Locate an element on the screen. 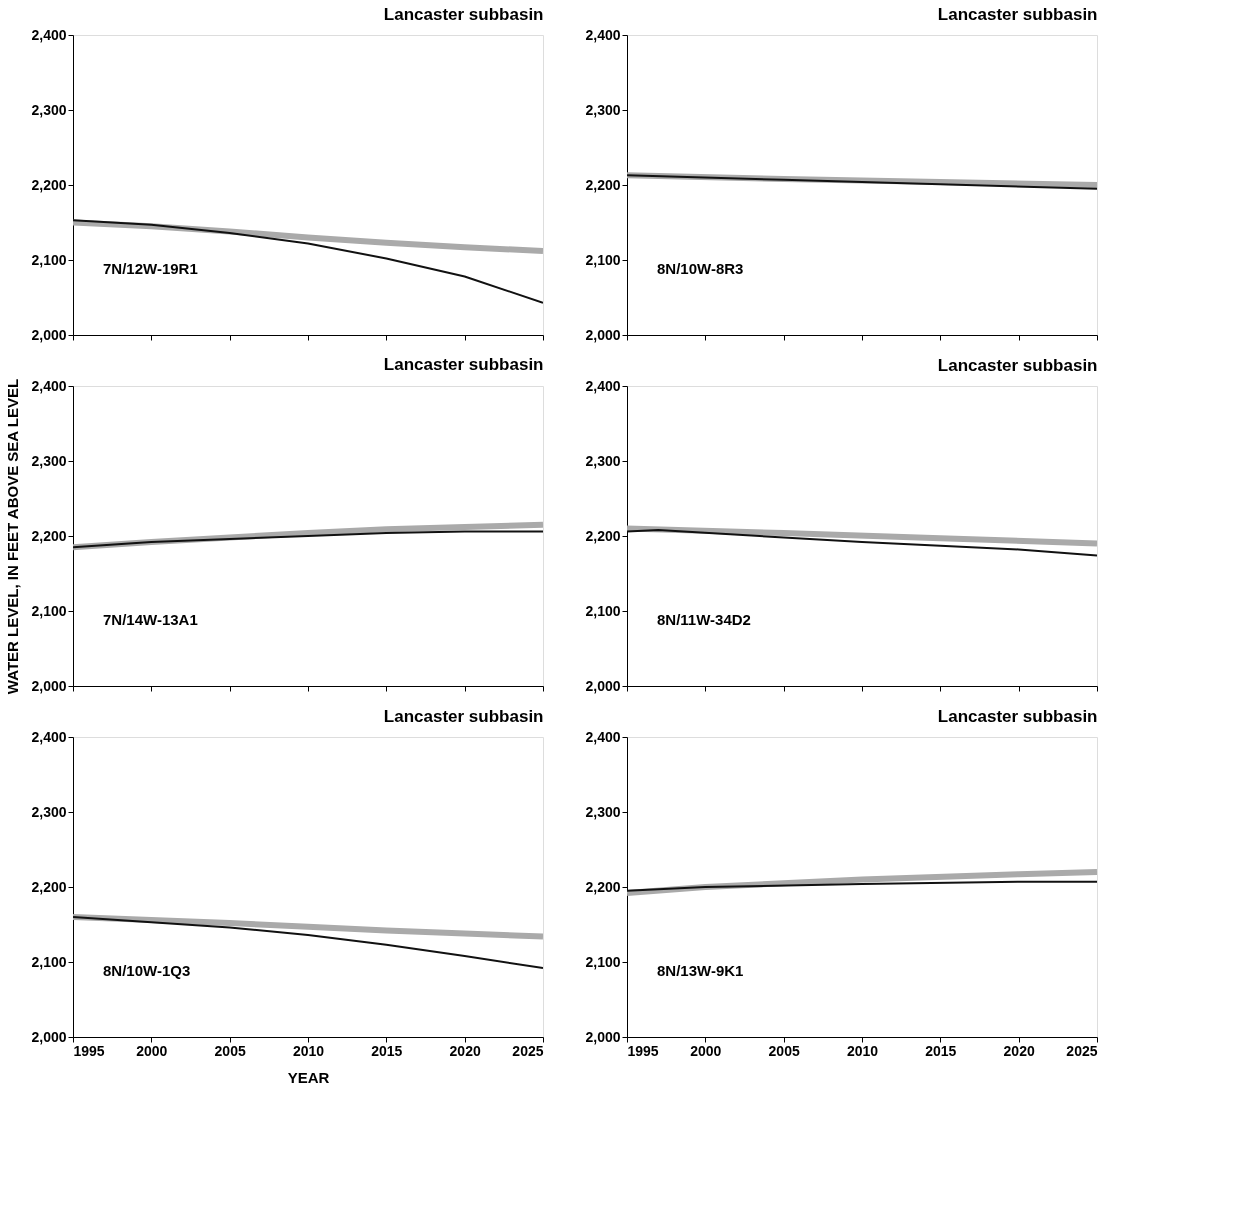 This screenshot has height=1216, width=1258. annotation: 8N/13W-9K1 is located at coordinates (700, 970).